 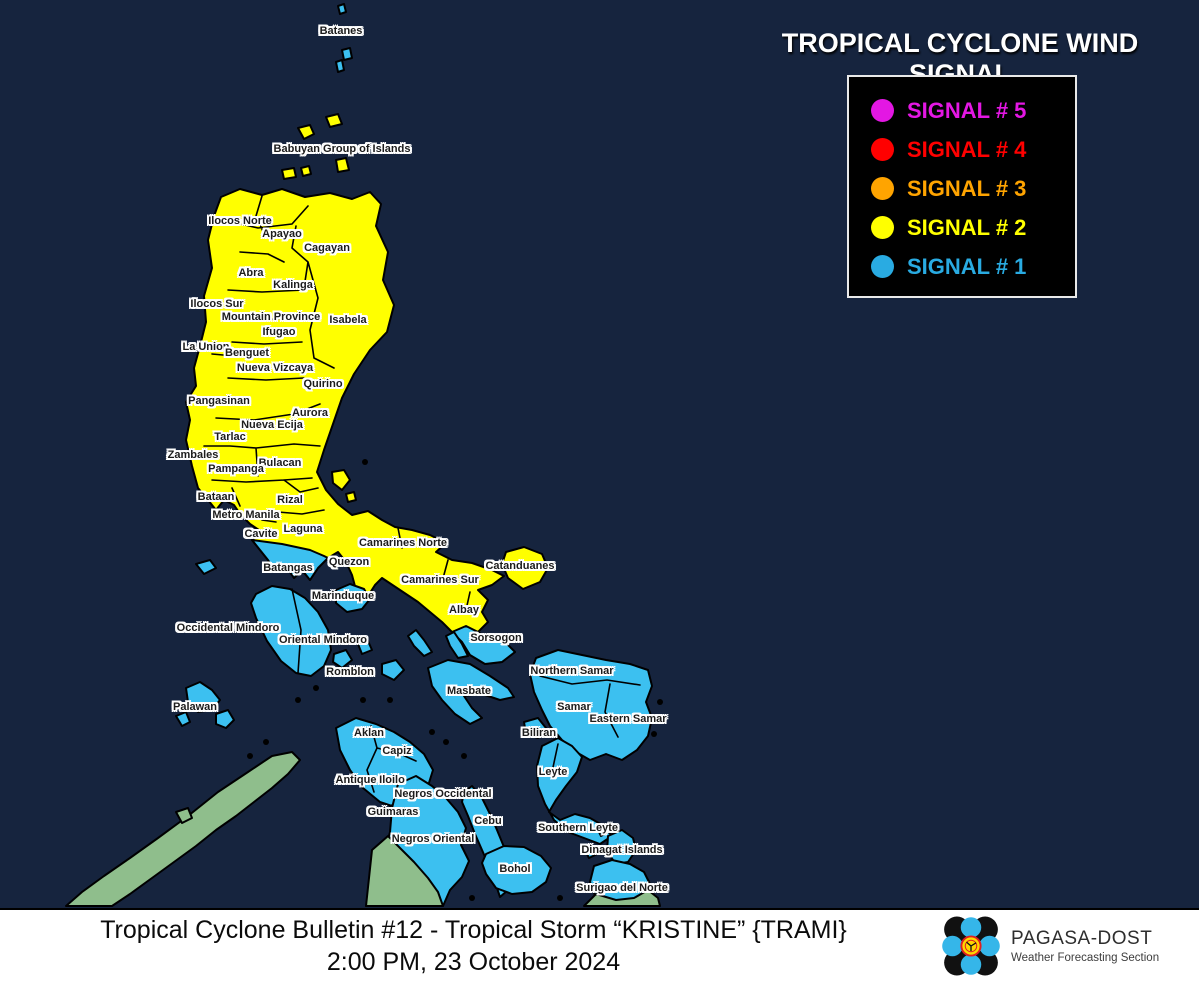 I want to click on region-mindoro, so click(x=291, y=631).